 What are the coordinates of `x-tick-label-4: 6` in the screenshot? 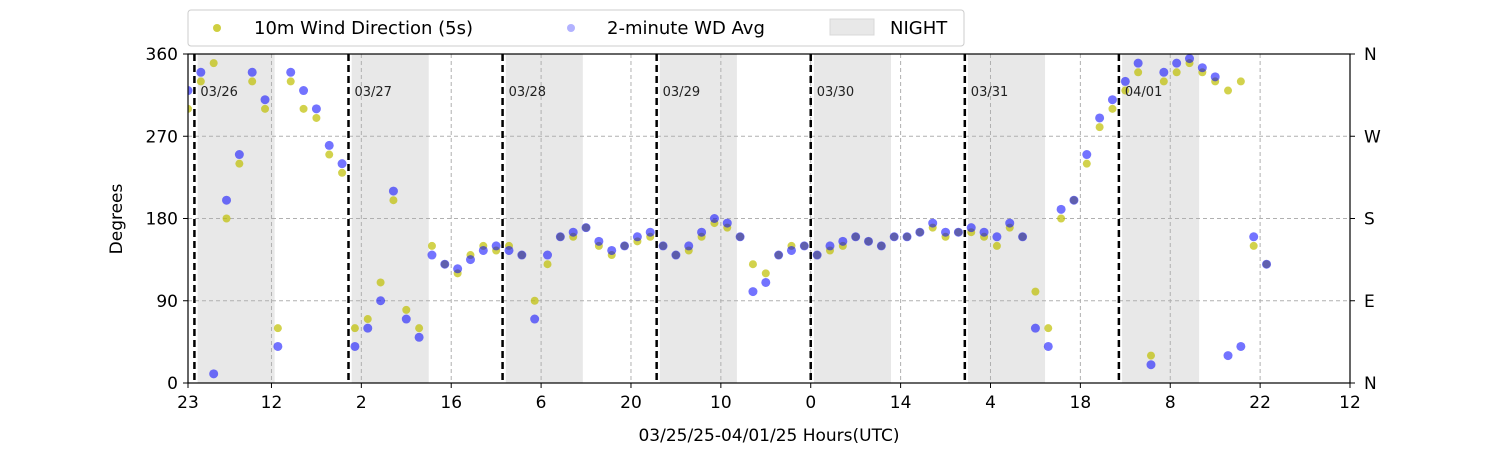 It's located at (541, 403).